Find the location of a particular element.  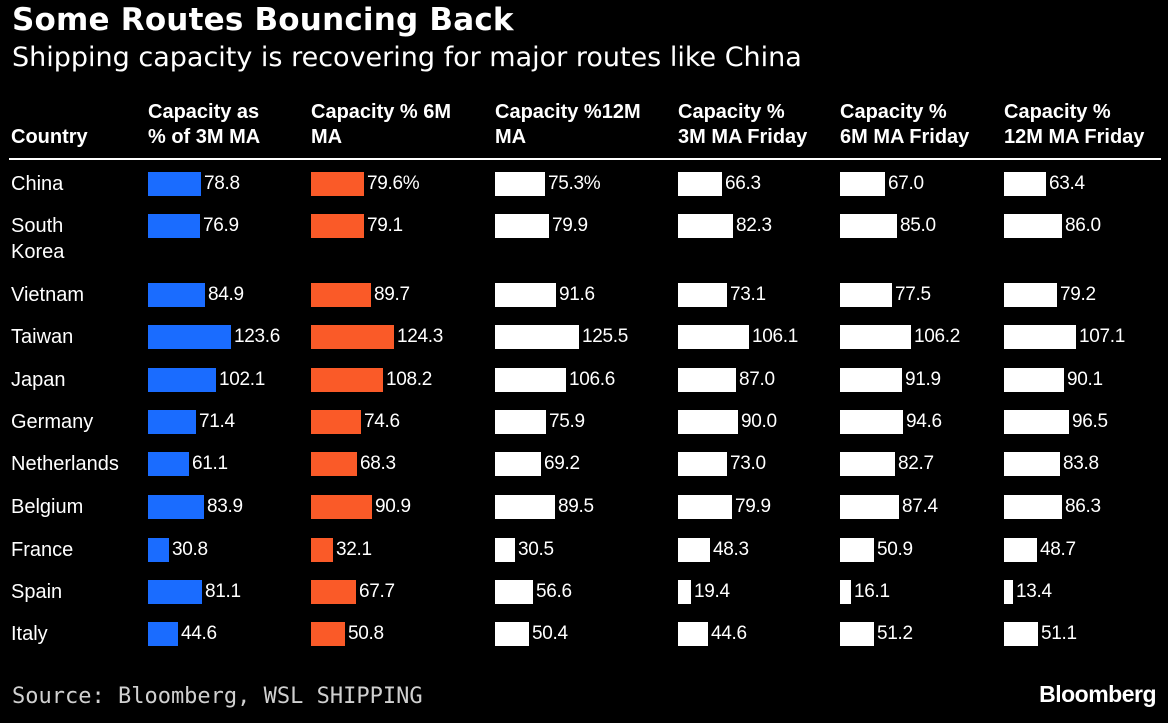

bar-china-col5 is located at coordinates (862, 184).